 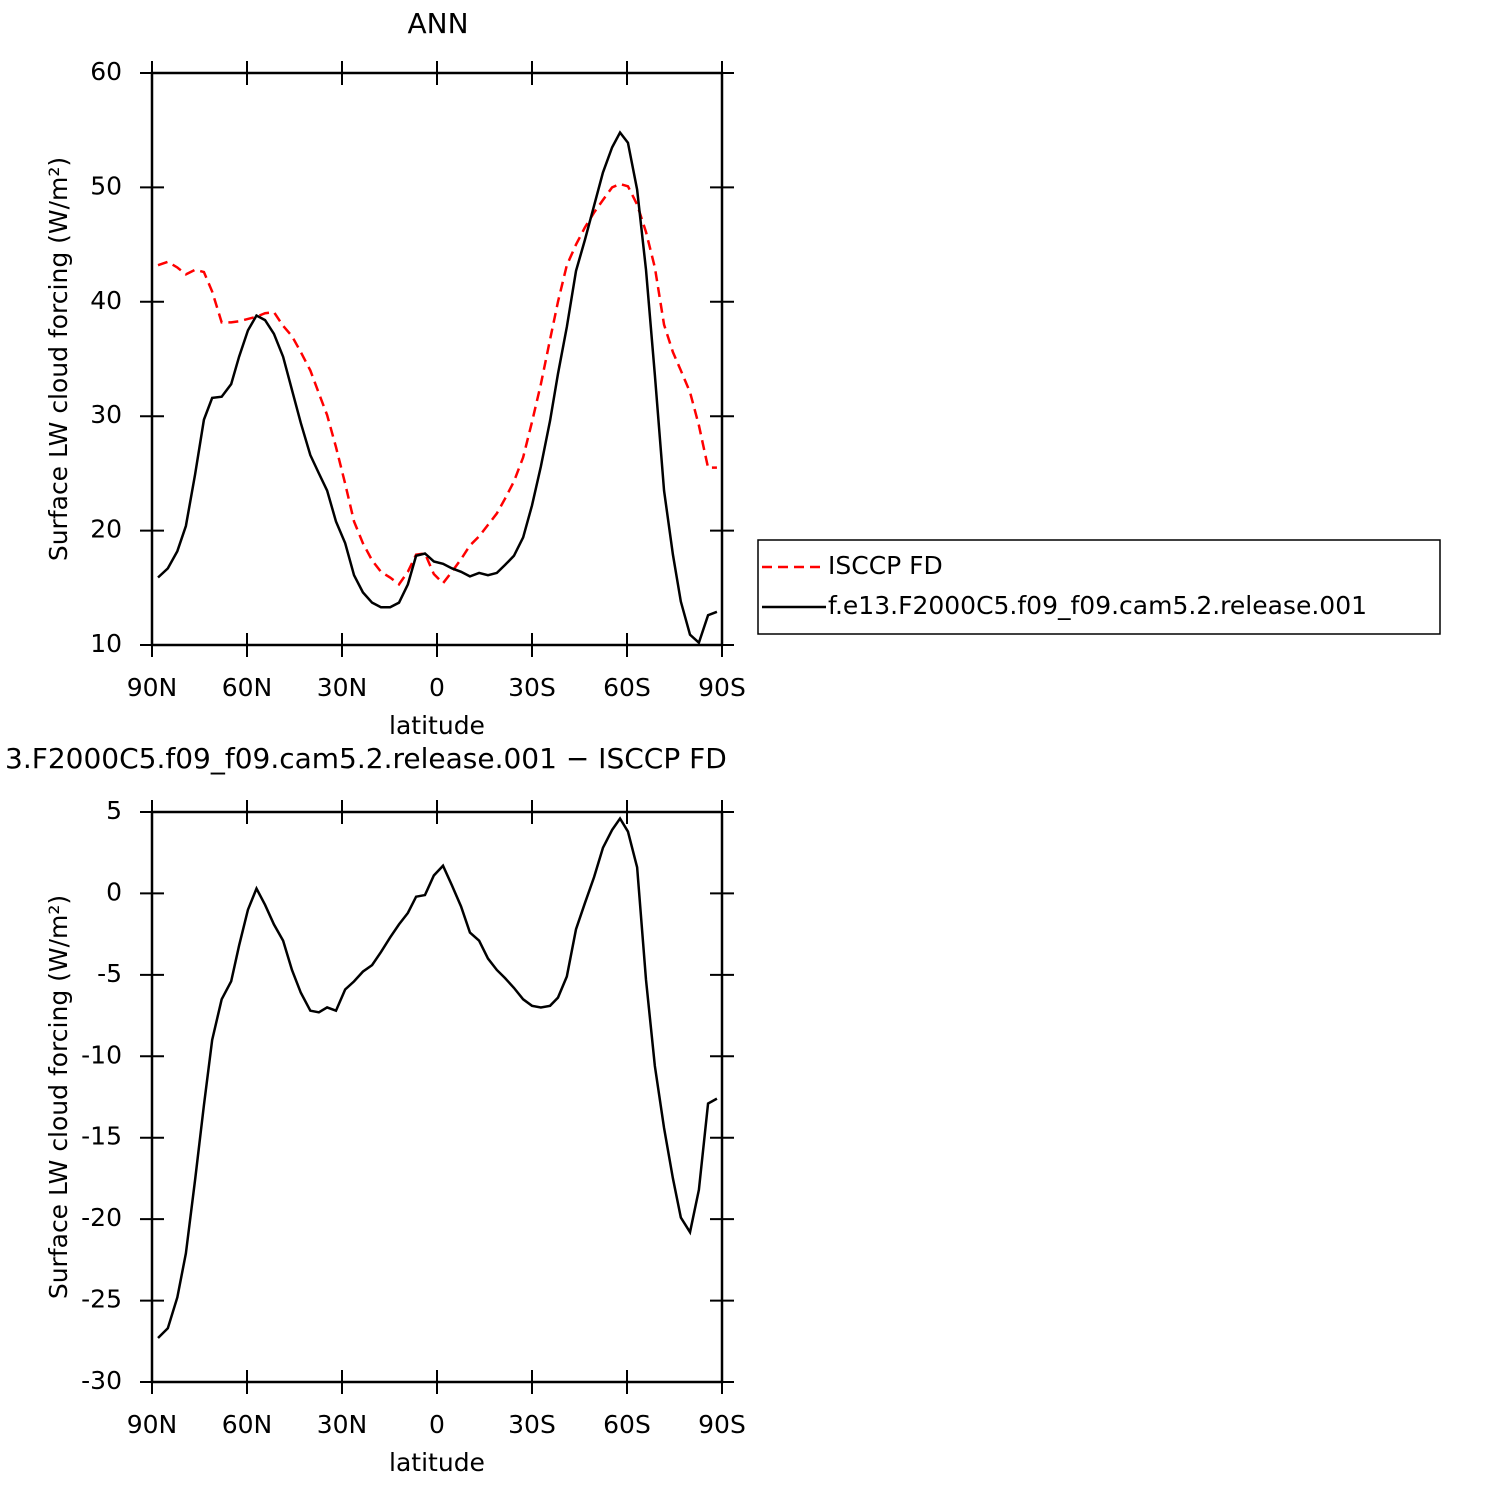 I want to click on chart-title: ANN, so click(x=437, y=23).